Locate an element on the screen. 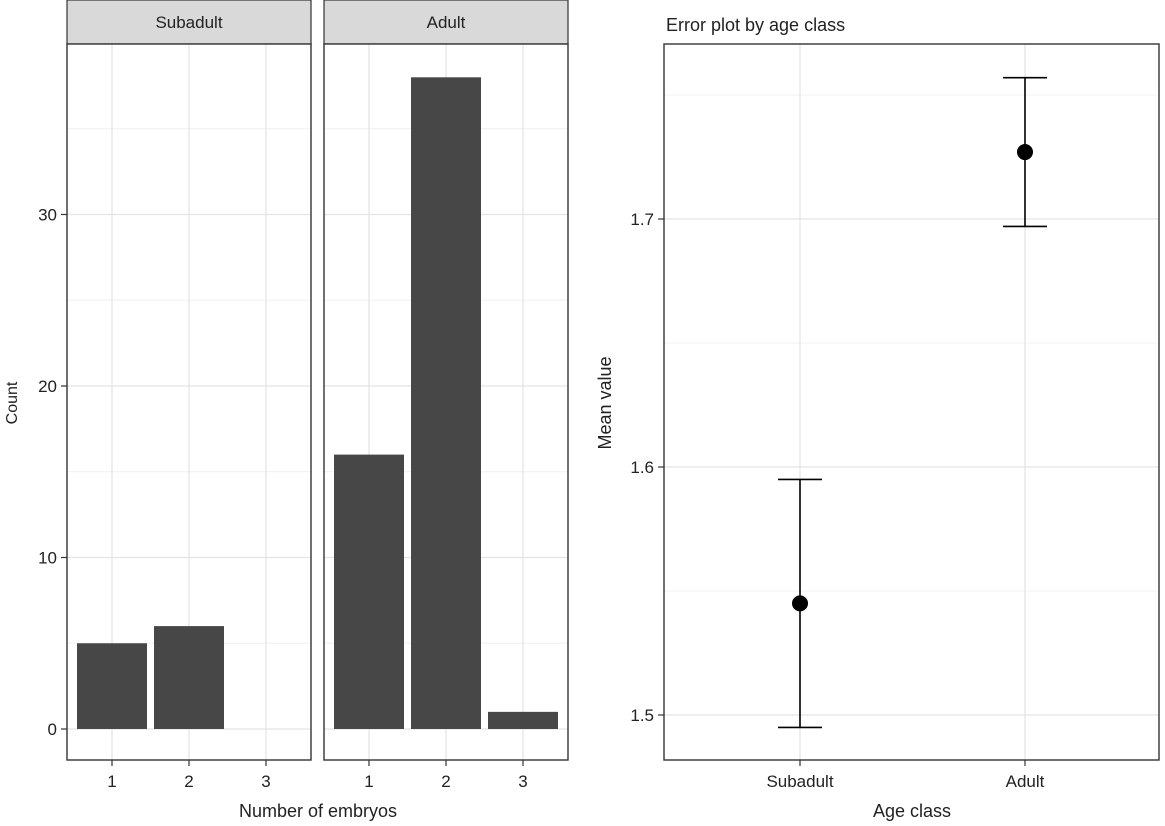  chart-title: Error plot by age class is located at coordinates (755, 25).